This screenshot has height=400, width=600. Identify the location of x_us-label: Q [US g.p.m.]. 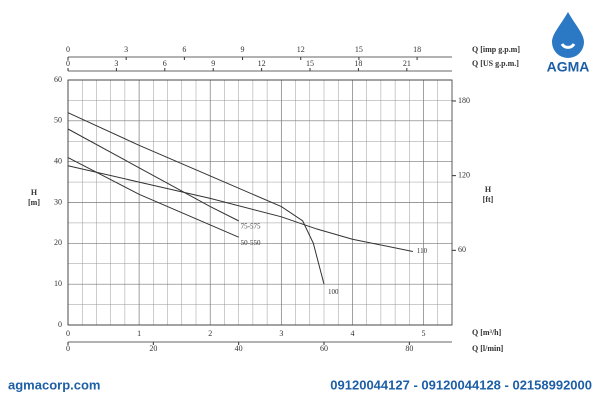
(495, 63).